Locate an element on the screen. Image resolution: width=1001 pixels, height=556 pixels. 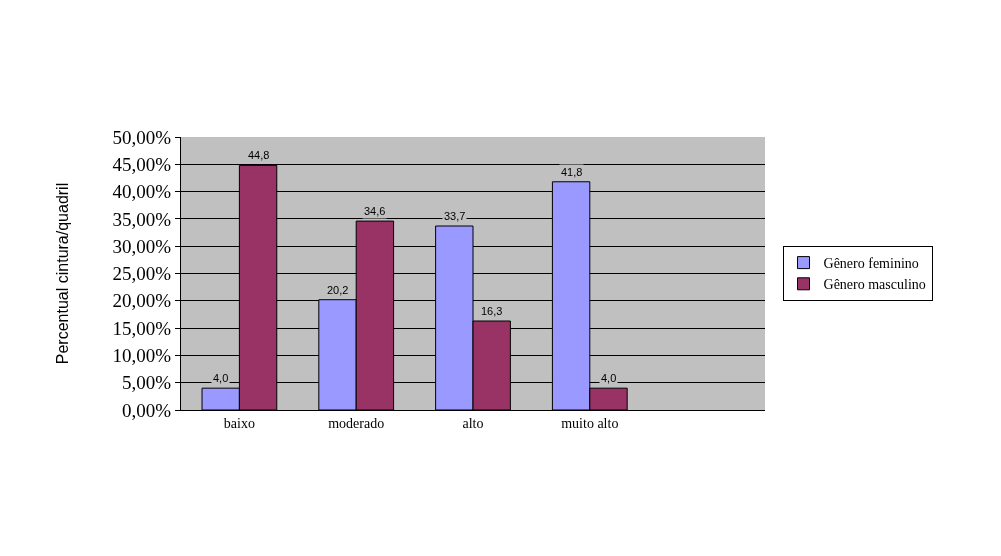
x-tick-label: baixo is located at coordinates (239, 423).